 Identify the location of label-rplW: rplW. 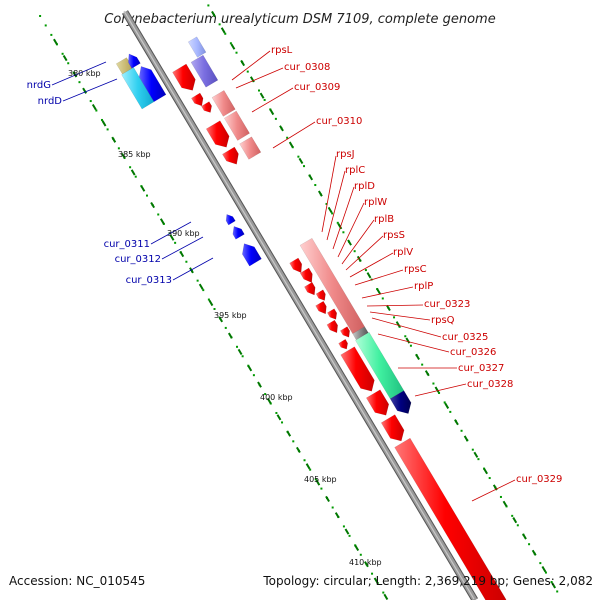
(375, 202).